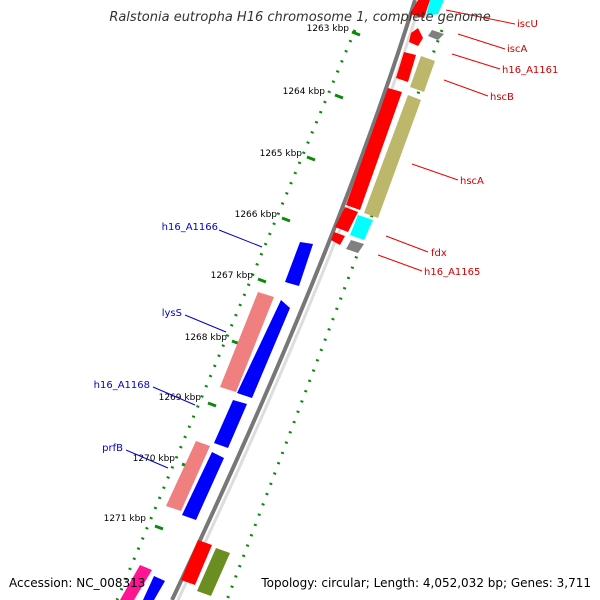  What do you see at coordinates (122, 385) in the screenshot?
I see `gene-label-h16-a1168: h16_A1168` at bounding box center [122, 385].